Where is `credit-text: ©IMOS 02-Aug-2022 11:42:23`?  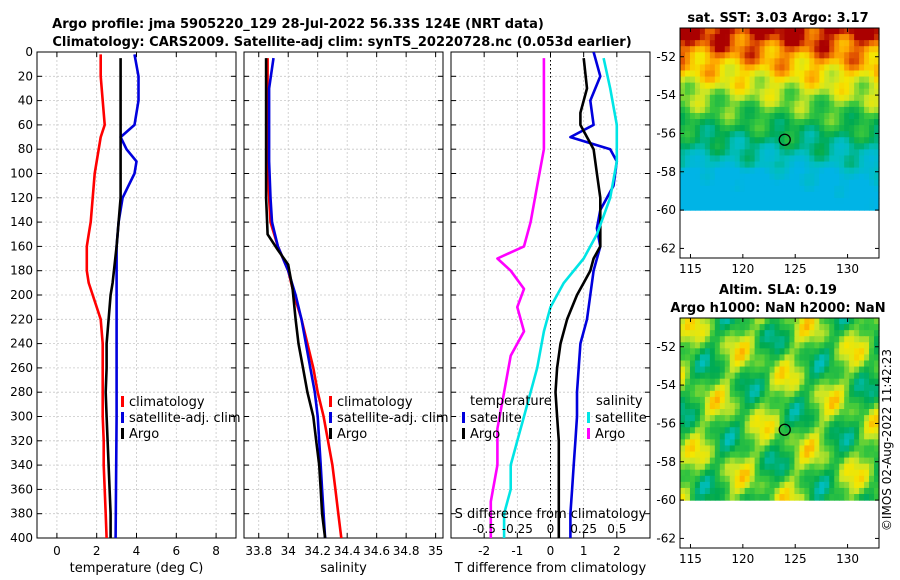
credit-text: ©IMOS 02-Aug-2022 11:42:23 is located at coordinates (887, 440).